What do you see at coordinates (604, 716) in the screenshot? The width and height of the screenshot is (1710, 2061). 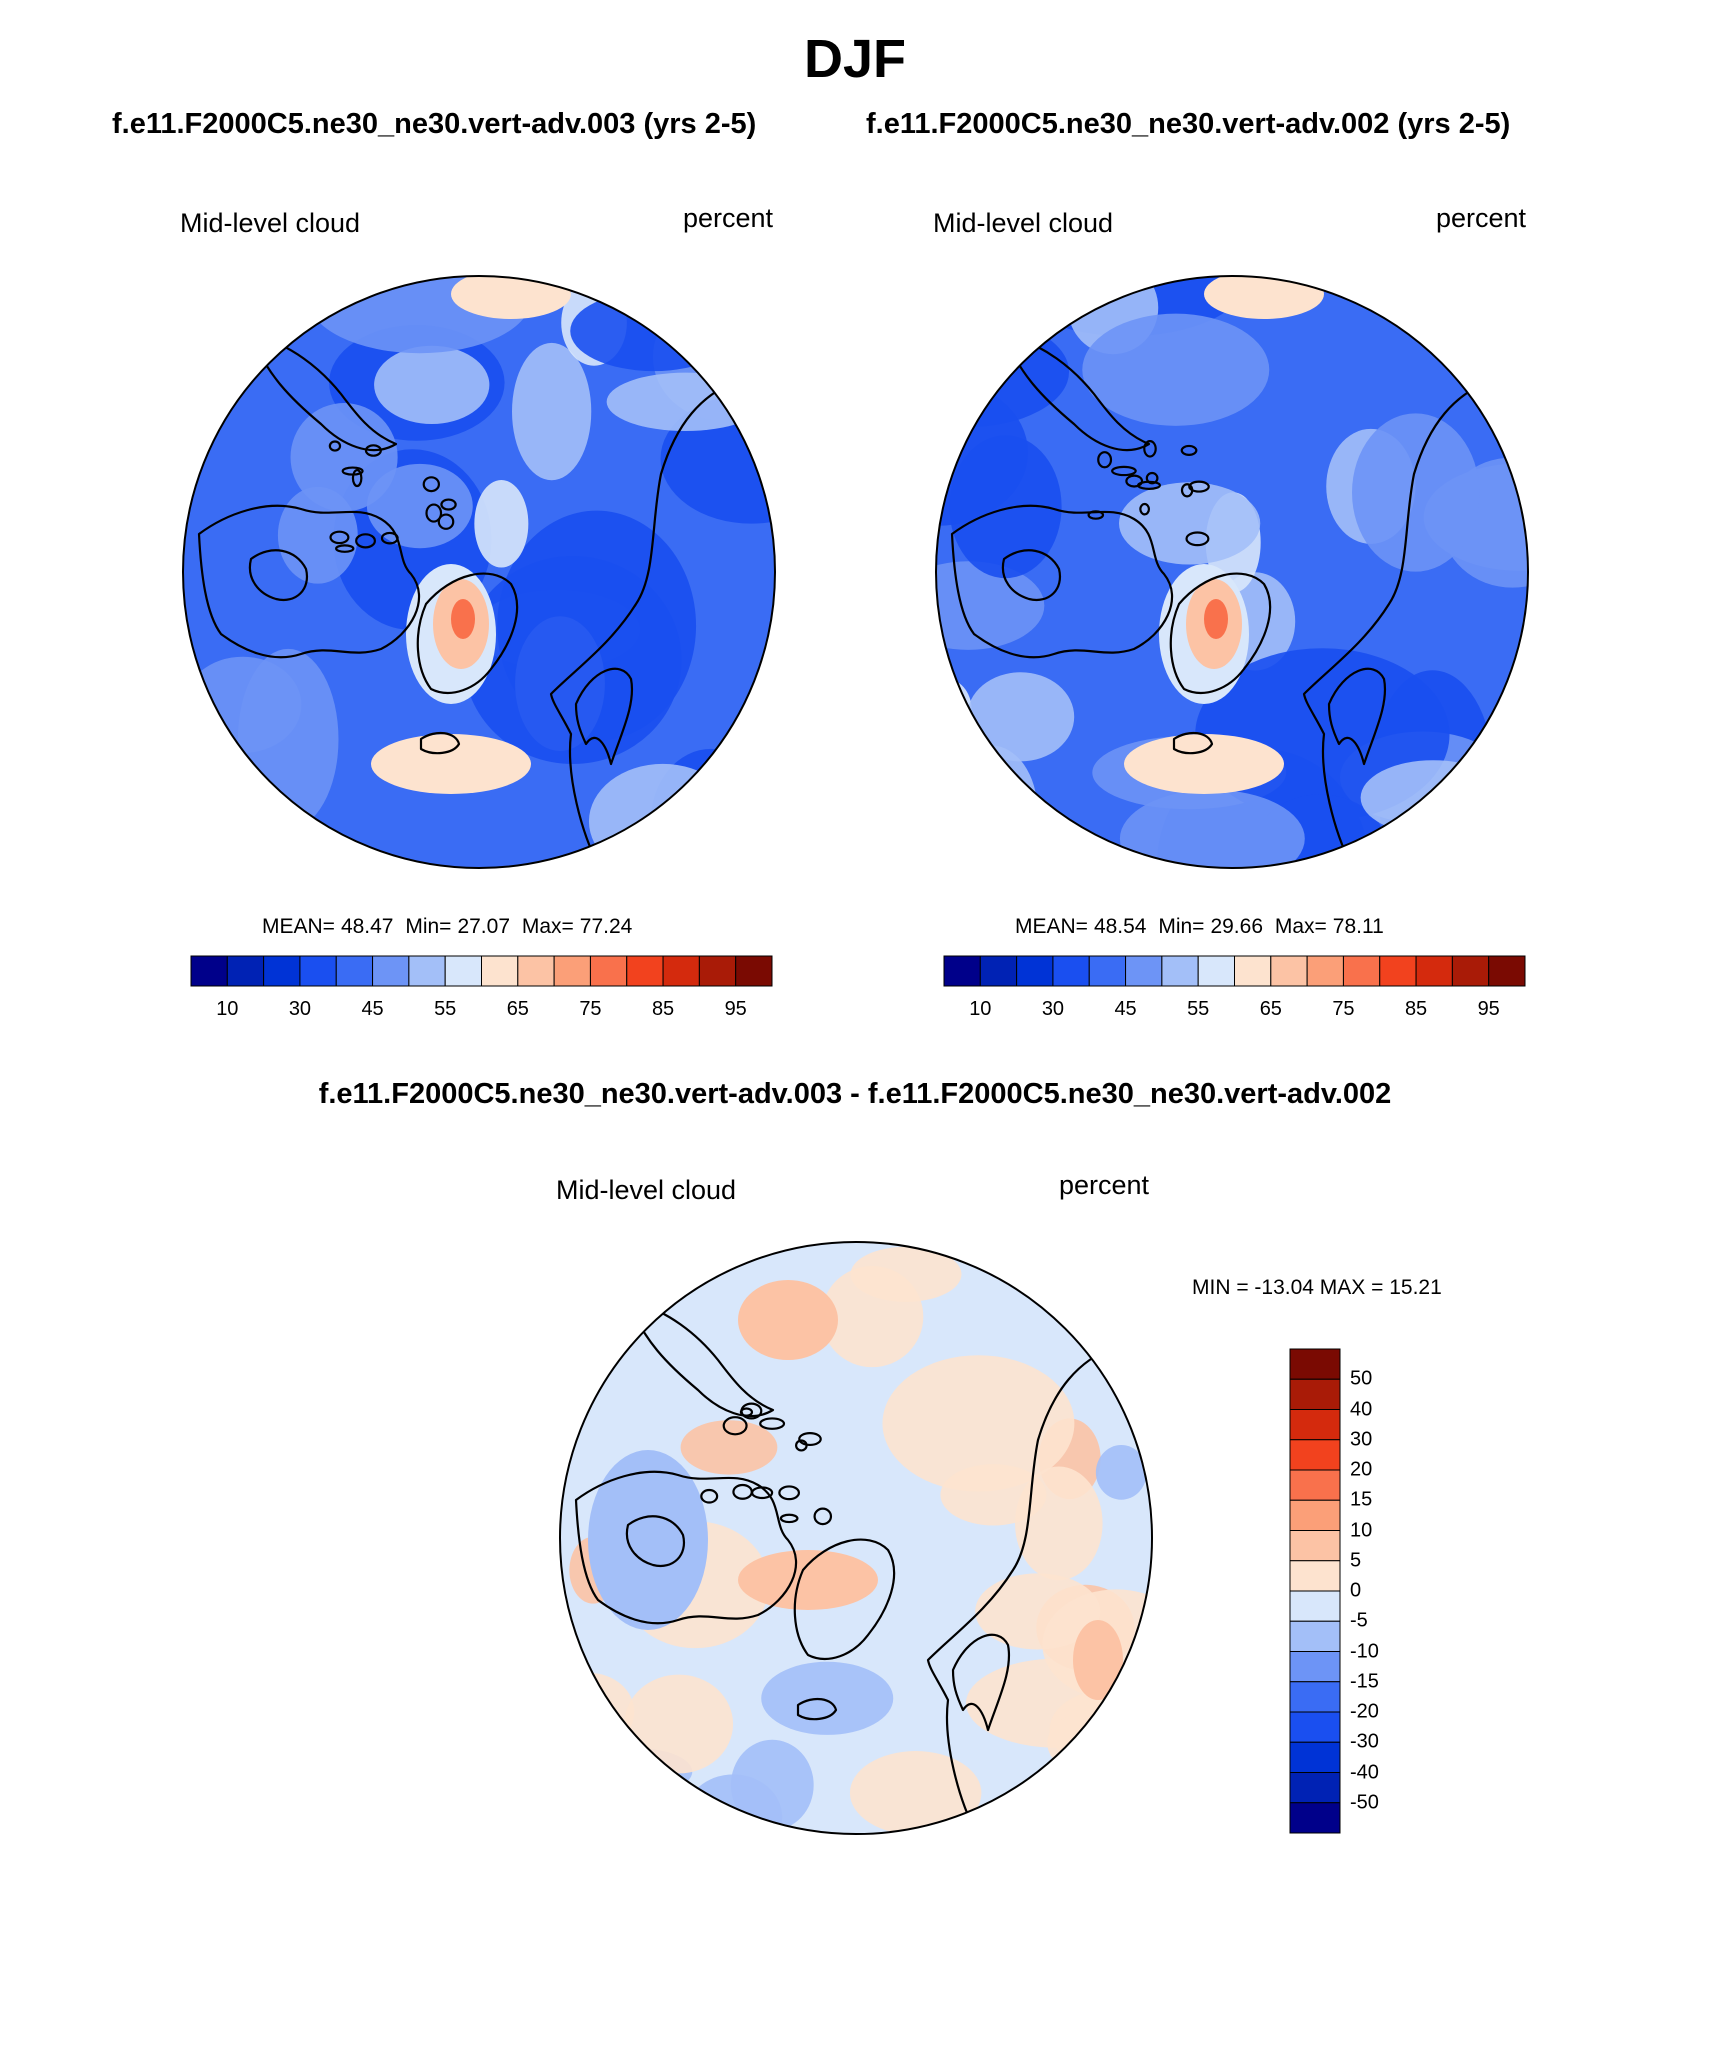 I see `scandinavia-coastline` at bounding box center [604, 716].